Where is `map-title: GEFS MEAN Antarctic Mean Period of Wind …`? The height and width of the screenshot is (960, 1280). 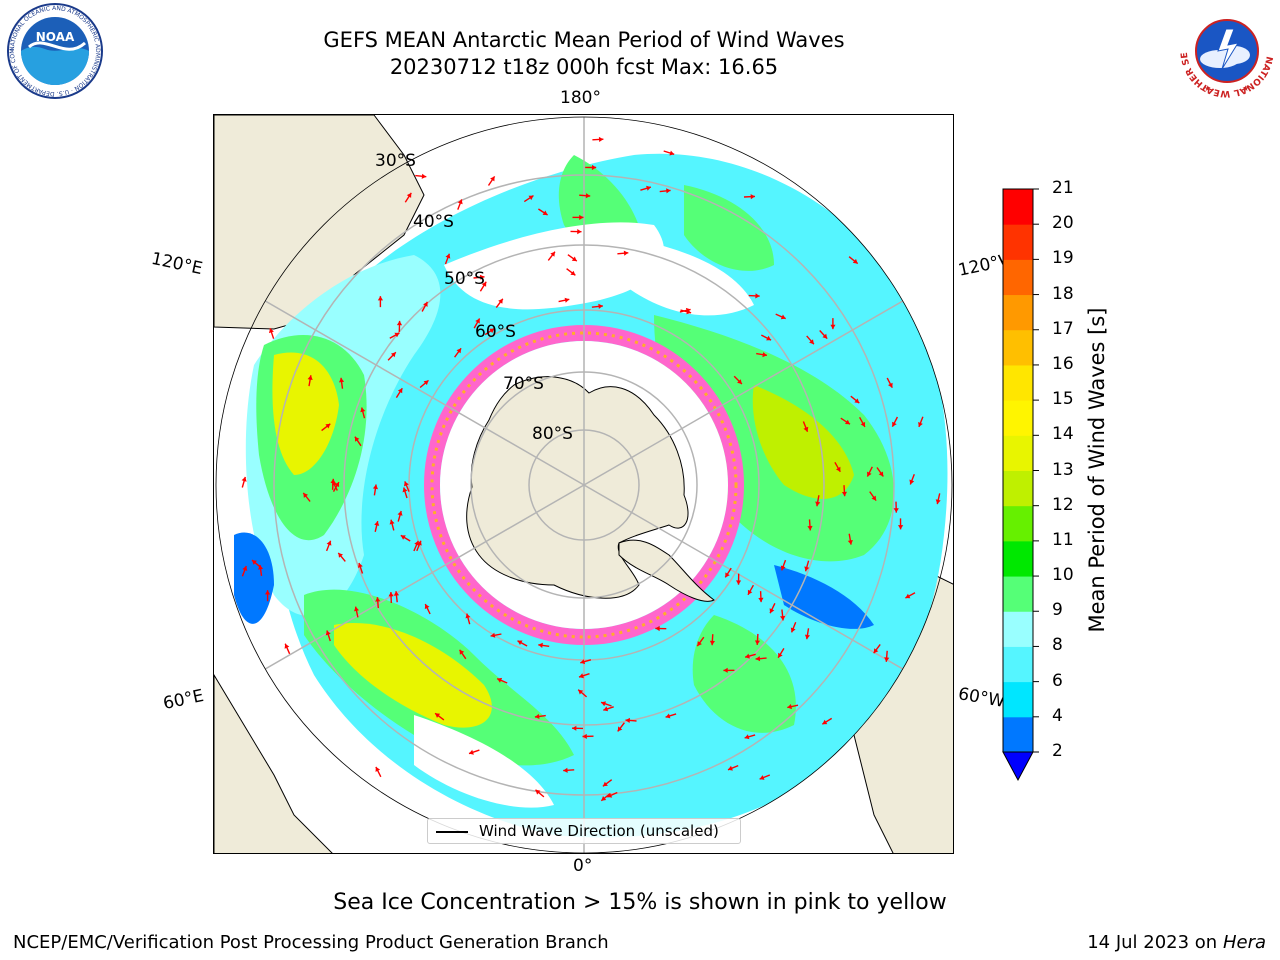 map-title: GEFS MEAN Antarctic Mean Period of Wind … is located at coordinates (584, 40).